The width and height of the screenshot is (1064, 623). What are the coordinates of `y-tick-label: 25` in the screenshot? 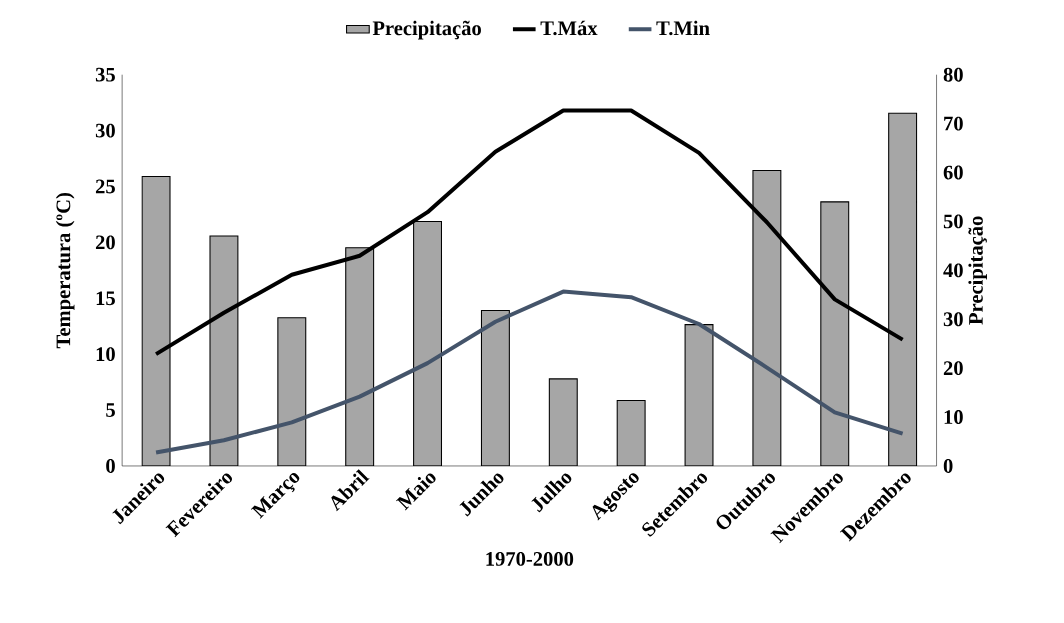 It's located at (105, 186).